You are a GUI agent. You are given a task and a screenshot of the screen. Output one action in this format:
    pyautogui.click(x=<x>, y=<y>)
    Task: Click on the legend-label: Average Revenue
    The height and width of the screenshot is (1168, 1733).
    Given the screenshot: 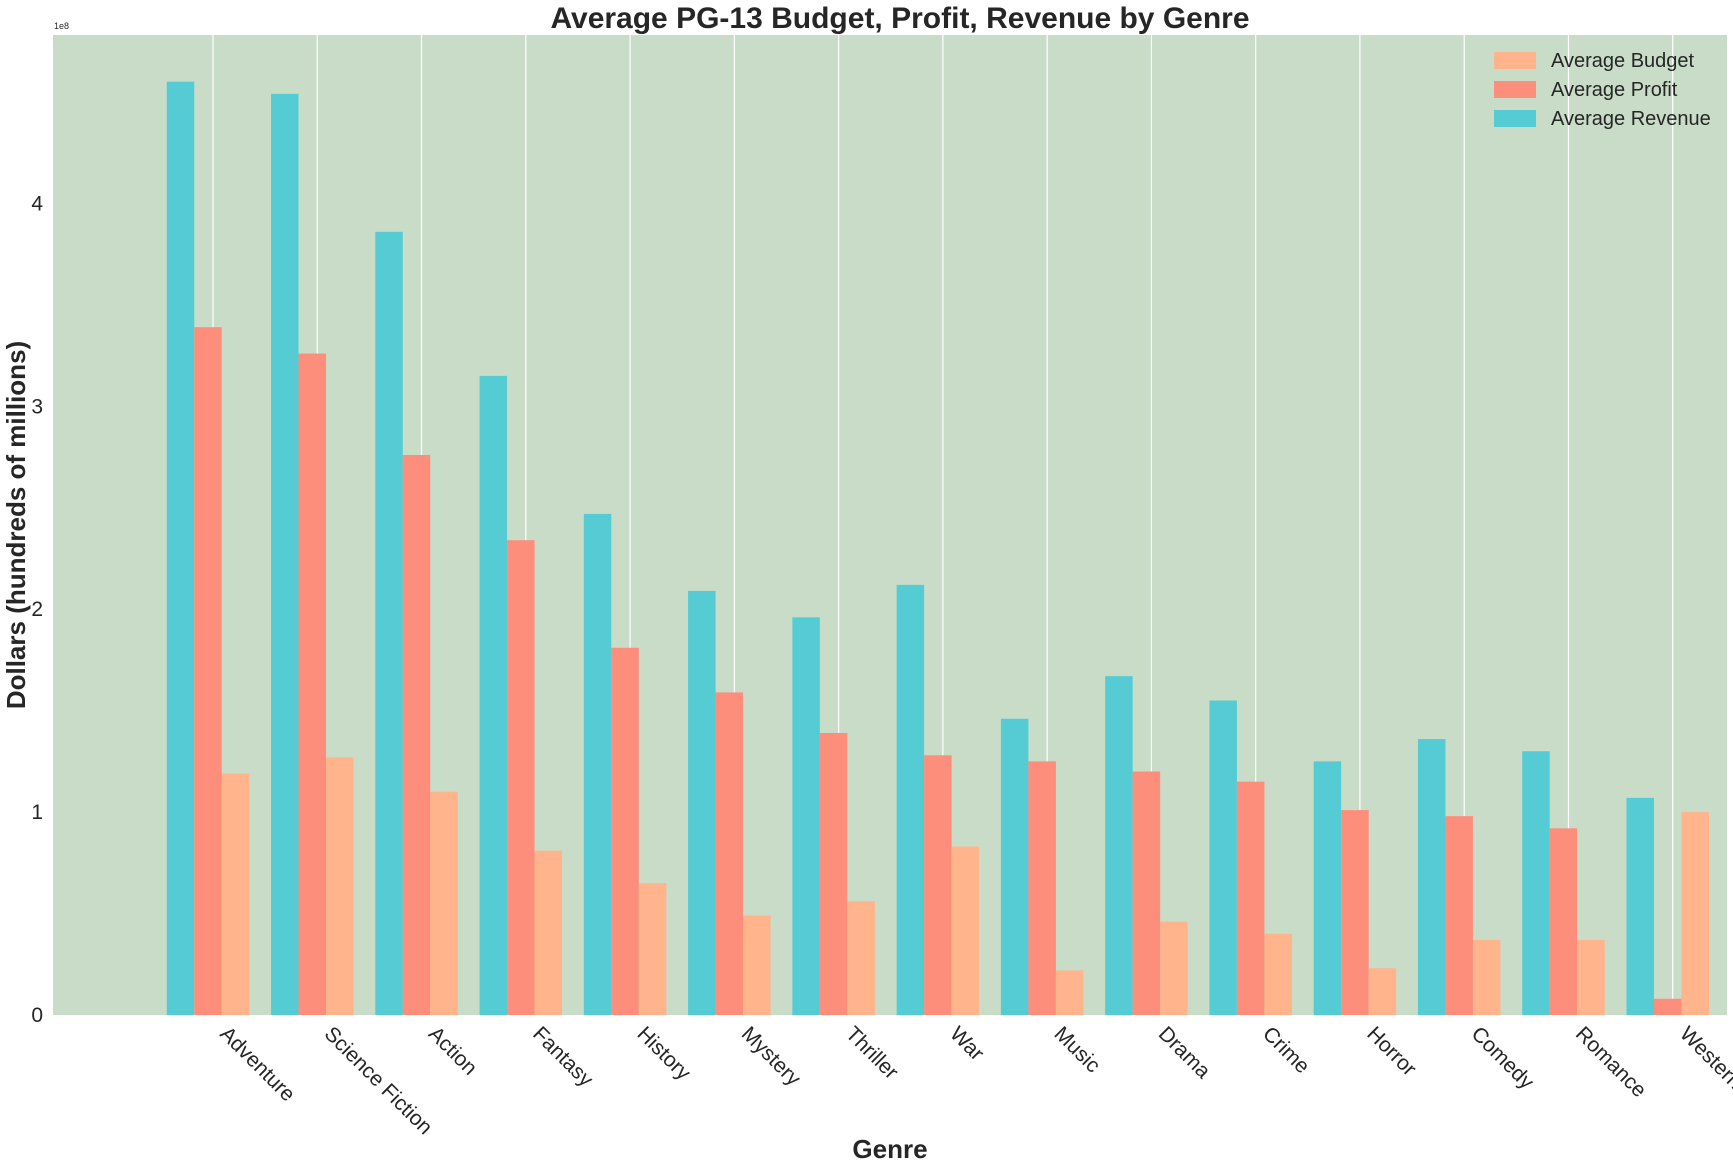 What is the action you would take?
    pyautogui.click(x=1631, y=119)
    